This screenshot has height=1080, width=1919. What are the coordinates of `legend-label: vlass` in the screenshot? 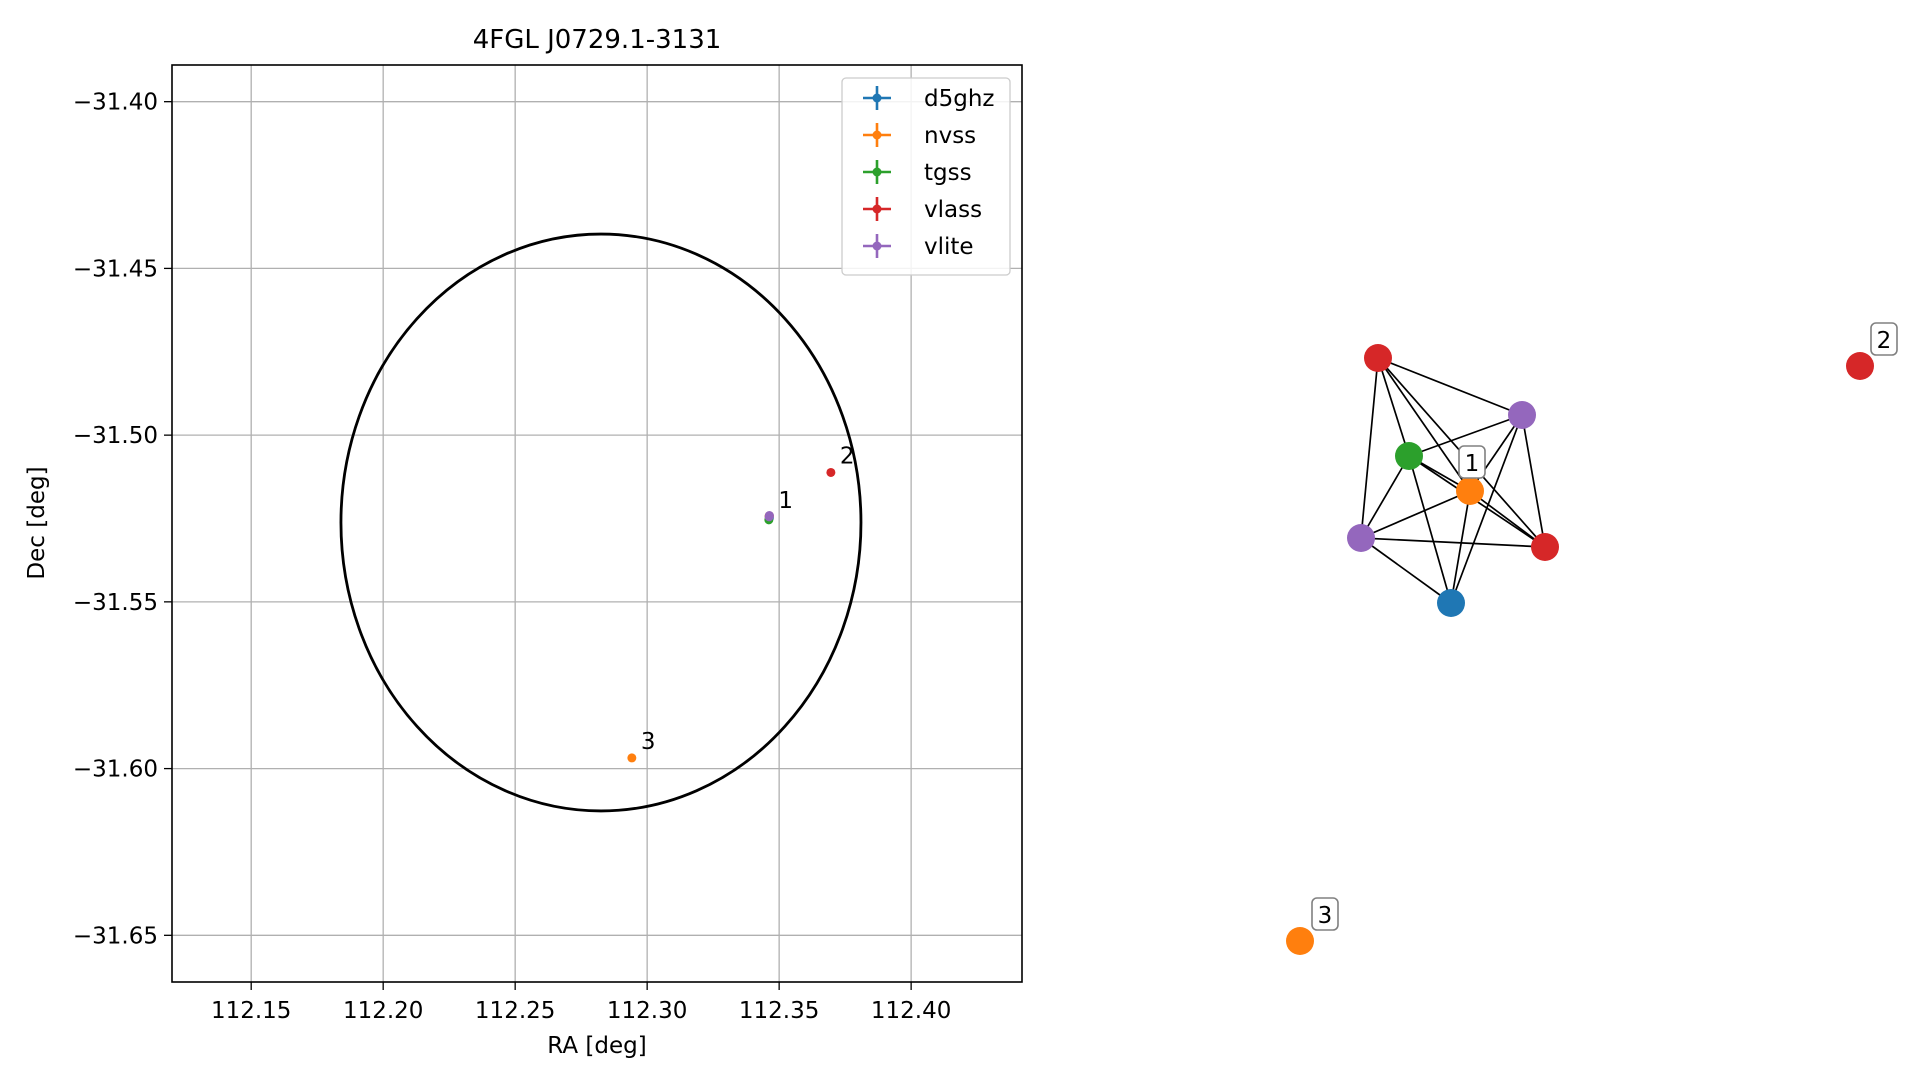 It's located at (953, 210).